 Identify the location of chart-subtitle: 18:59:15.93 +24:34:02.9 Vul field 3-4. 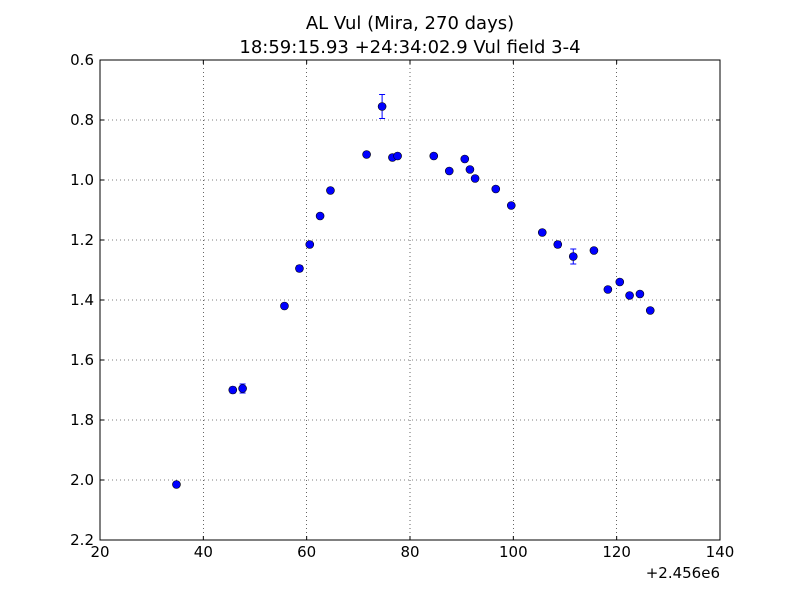
(409, 47).